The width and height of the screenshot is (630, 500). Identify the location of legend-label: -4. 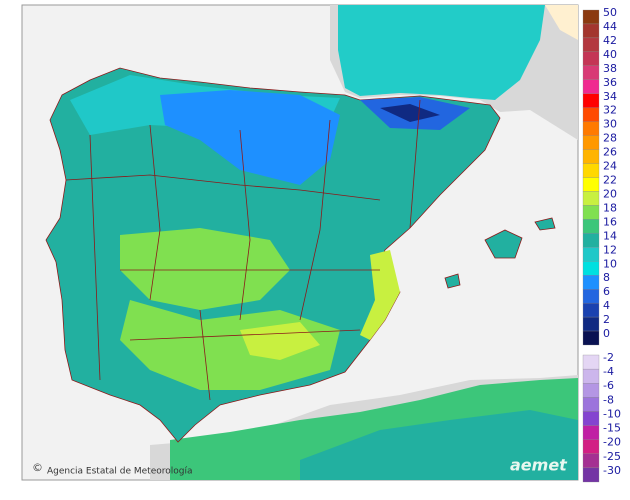
(608, 371).